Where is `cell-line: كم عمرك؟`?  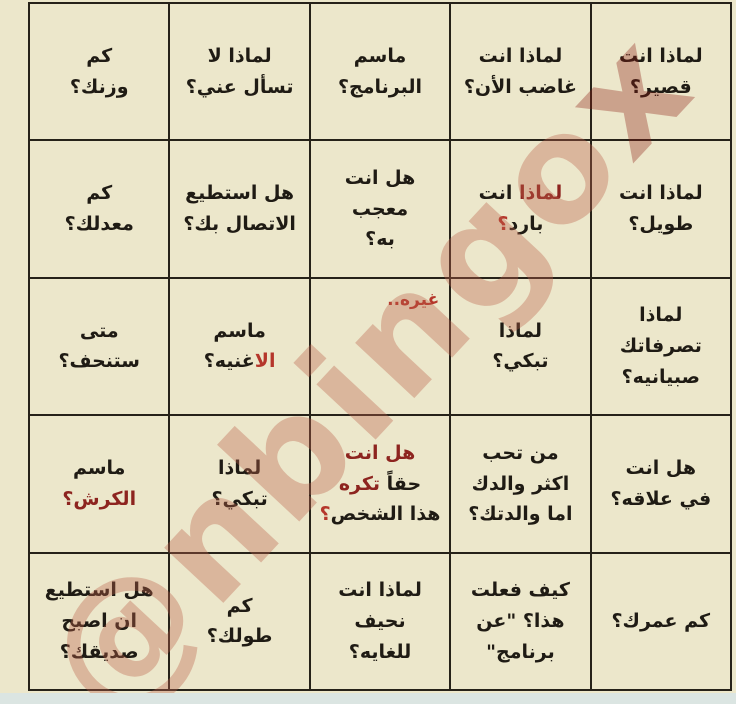 cell-line: كم عمرك؟ is located at coordinates (661, 620).